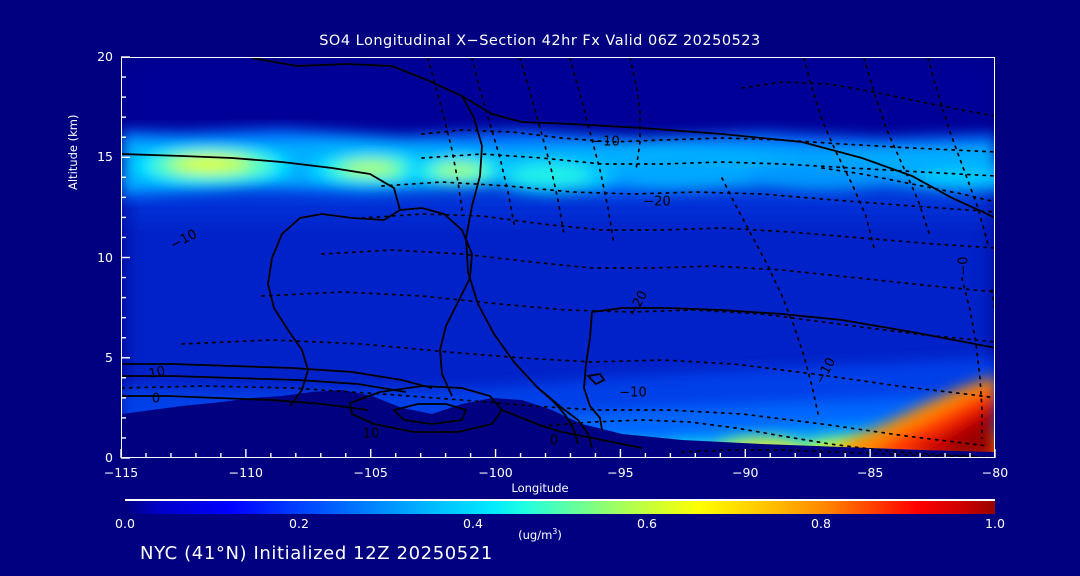 The height and width of the screenshot is (576, 1080). Describe the element at coordinates (995, 472) in the screenshot. I see `x-tick-label: −80` at that location.